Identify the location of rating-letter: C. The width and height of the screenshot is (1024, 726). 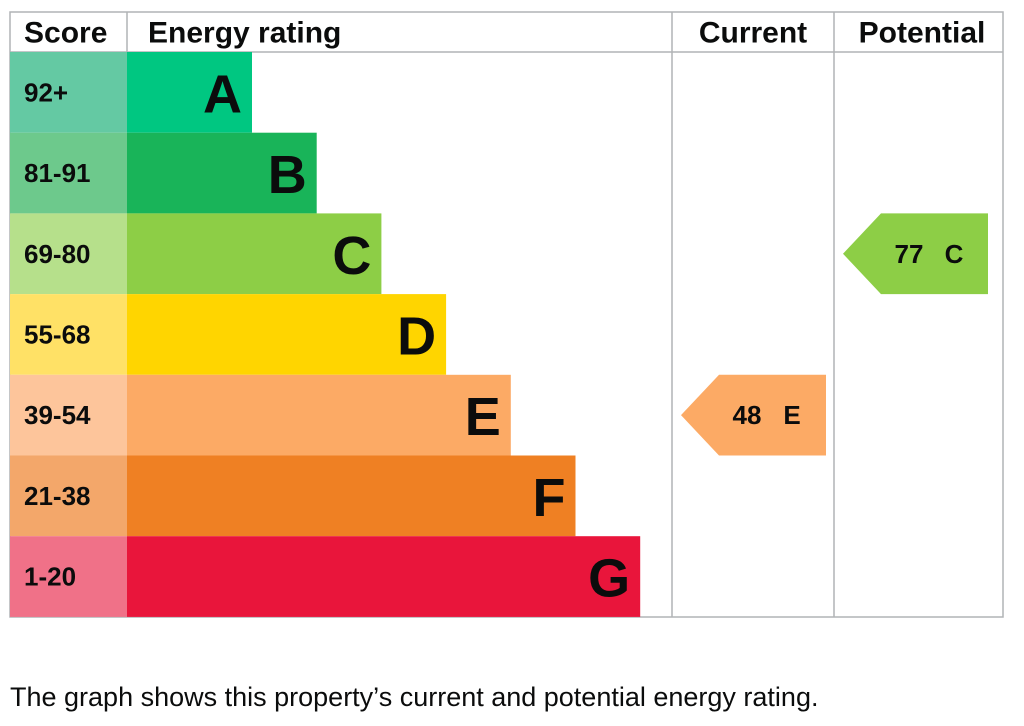
(351, 256).